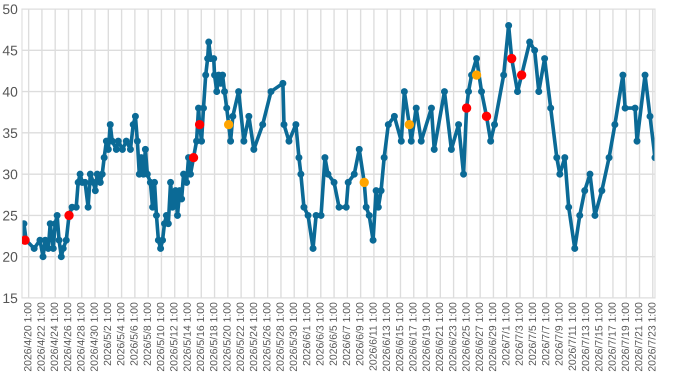 The width and height of the screenshot is (700, 386). What do you see at coordinates (400, 337) in the screenshot?
I see `x-tick-label: 2026/6/15 1:00` at bounding box center [400, 337].